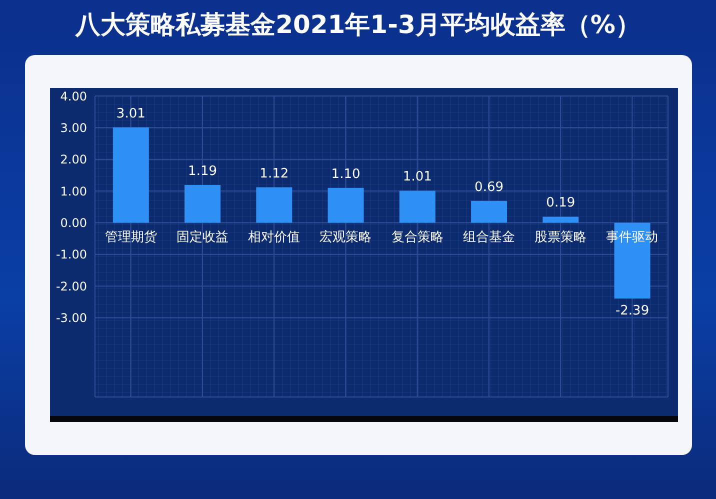 The width and height of the screenshot is (716, 499). Describe the element at coordinates (561, 203) in the screenshot. I see `data-label: 0.19` at that location.